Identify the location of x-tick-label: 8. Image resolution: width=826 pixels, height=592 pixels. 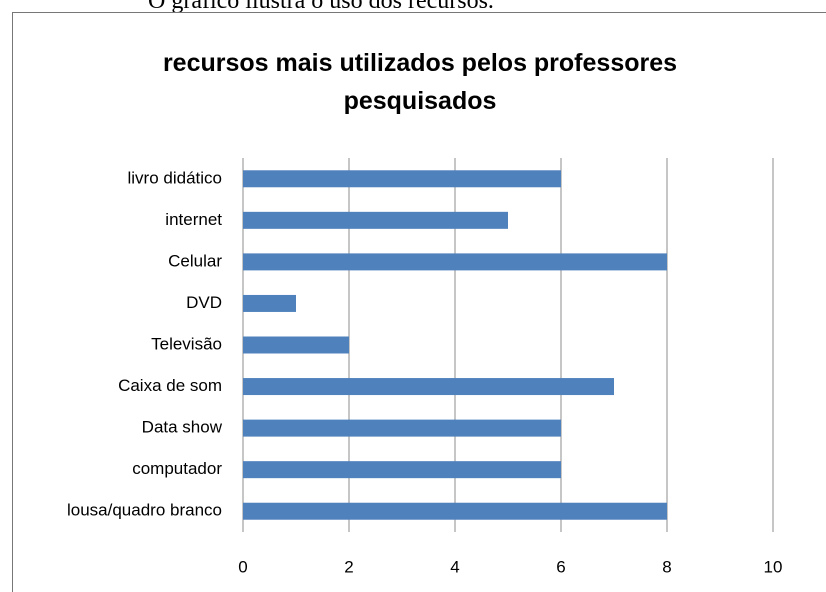
(666, 566).